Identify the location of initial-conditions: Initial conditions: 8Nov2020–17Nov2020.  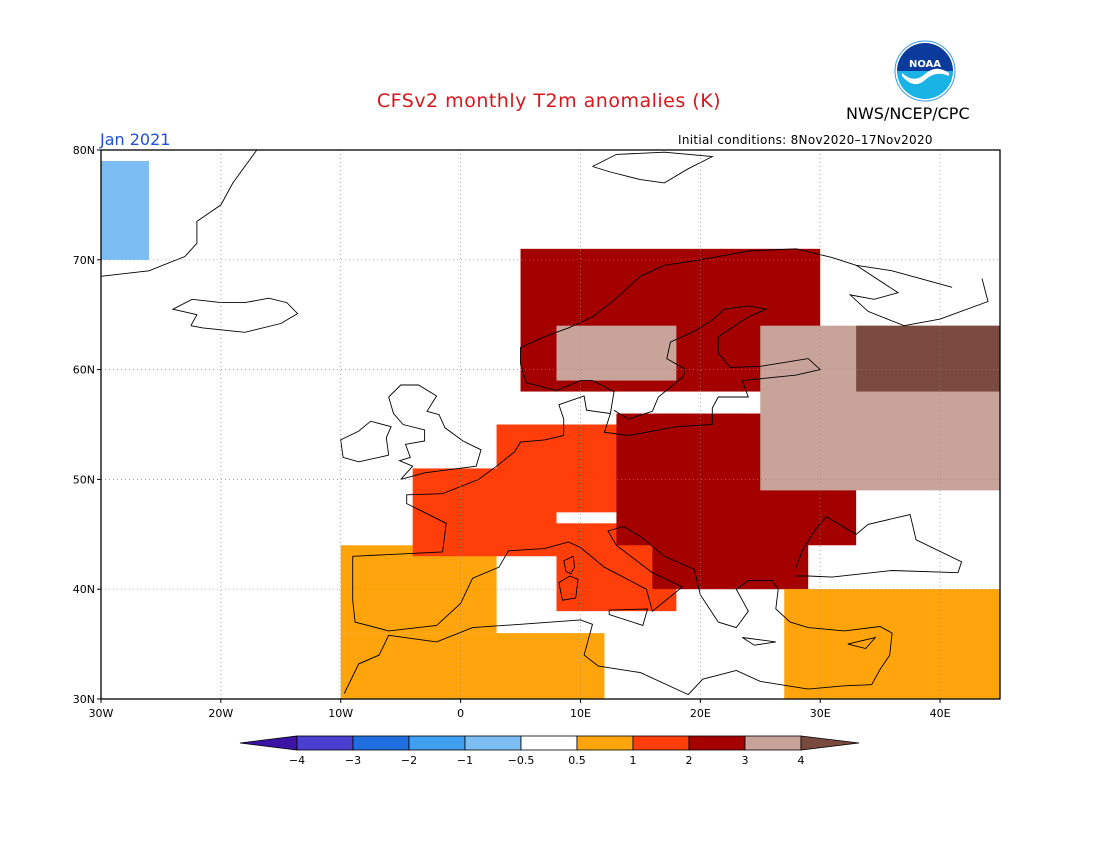
(805, 140).